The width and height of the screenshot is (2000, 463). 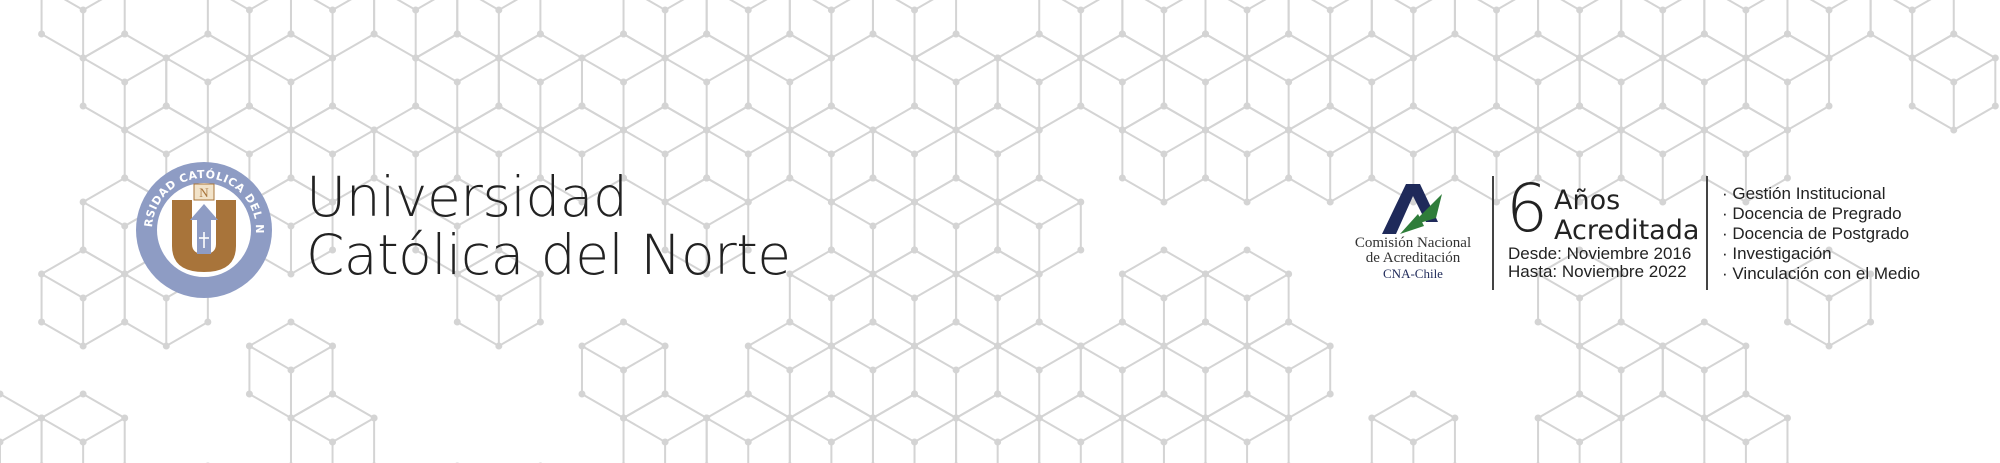 What do you see at coordinates (1413, 258) in the screenshot?
I see `cna-line2: de Acreditación` at bounding box center [1413, 258].